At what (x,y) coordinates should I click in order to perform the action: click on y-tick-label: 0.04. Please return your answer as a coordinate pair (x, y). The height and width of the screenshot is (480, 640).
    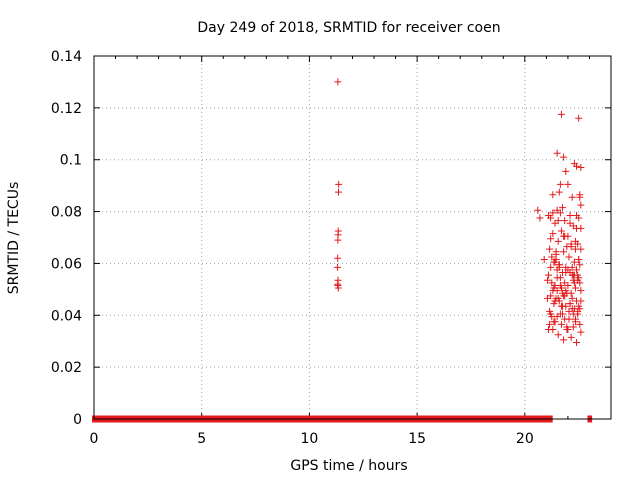
    Looking at the image, I should click on (66, 316).